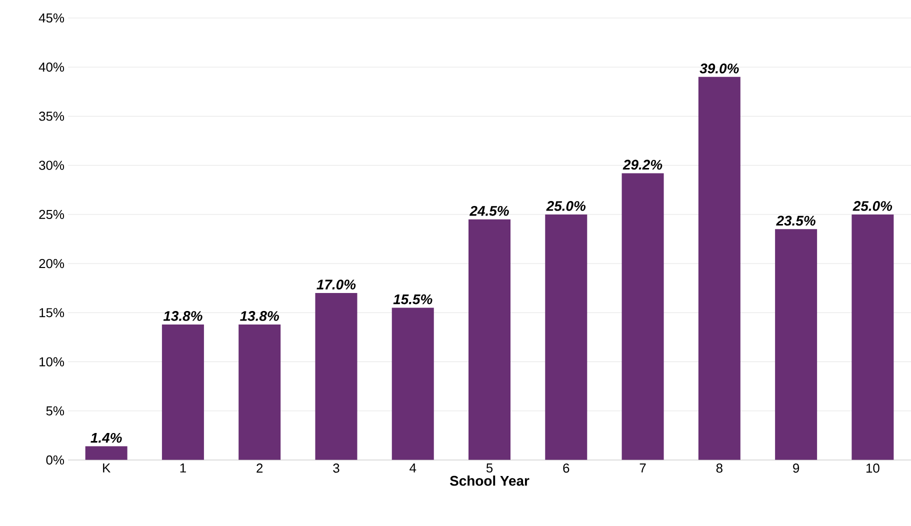 This screenshot has height=526, width=911. What do you see at coordinates (336, 468) in the screenshot?
I see `x-tick-label: 3` at bounding box center [336, 468].